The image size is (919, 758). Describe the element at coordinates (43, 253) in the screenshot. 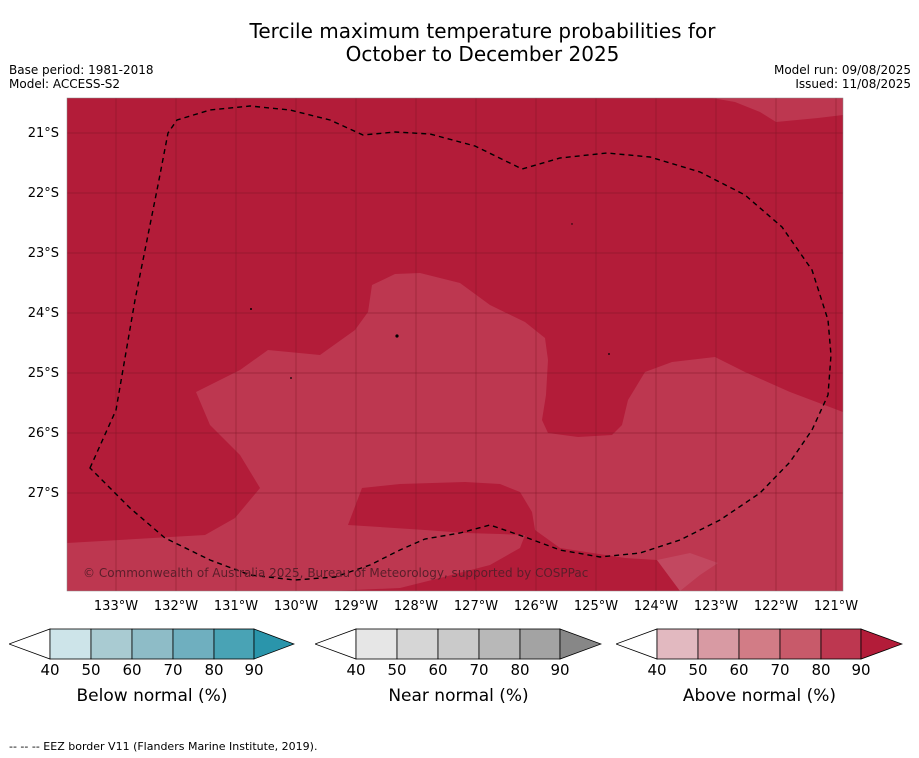

I see `lat-label: 23°S` at that location.